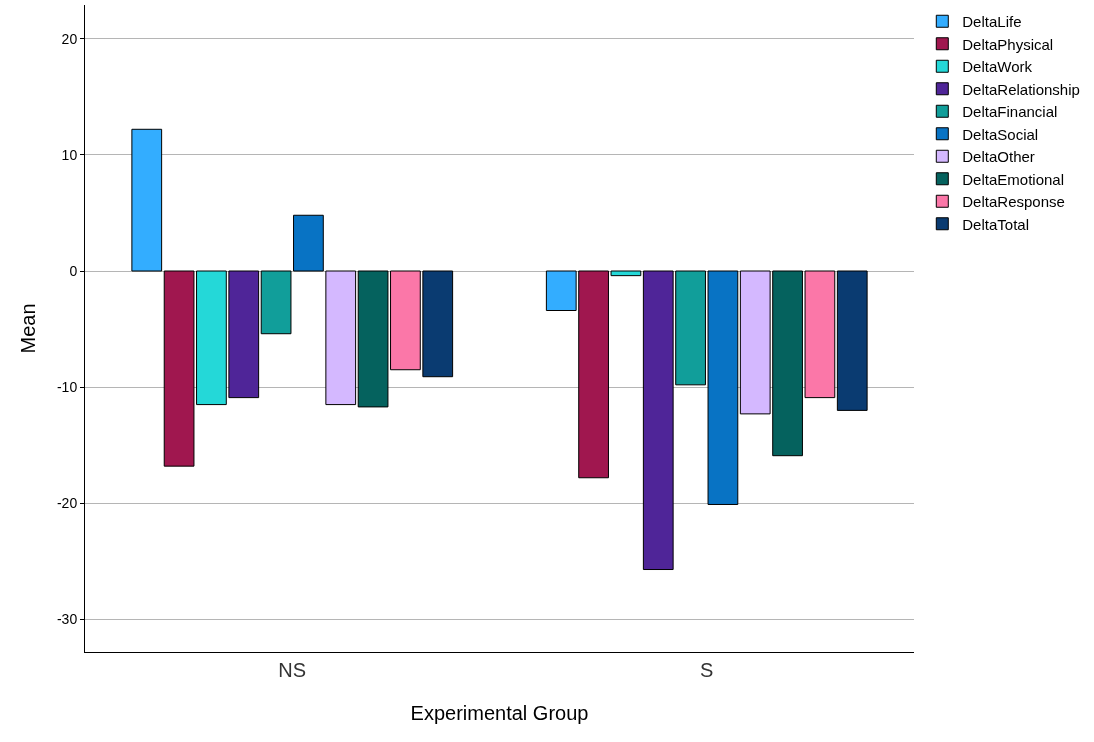 This screenshot has width=1094, height=742. Describe the element at coordinates (992, 22) in the screenshot. I see `legend-label: DeltaLife` at that location.